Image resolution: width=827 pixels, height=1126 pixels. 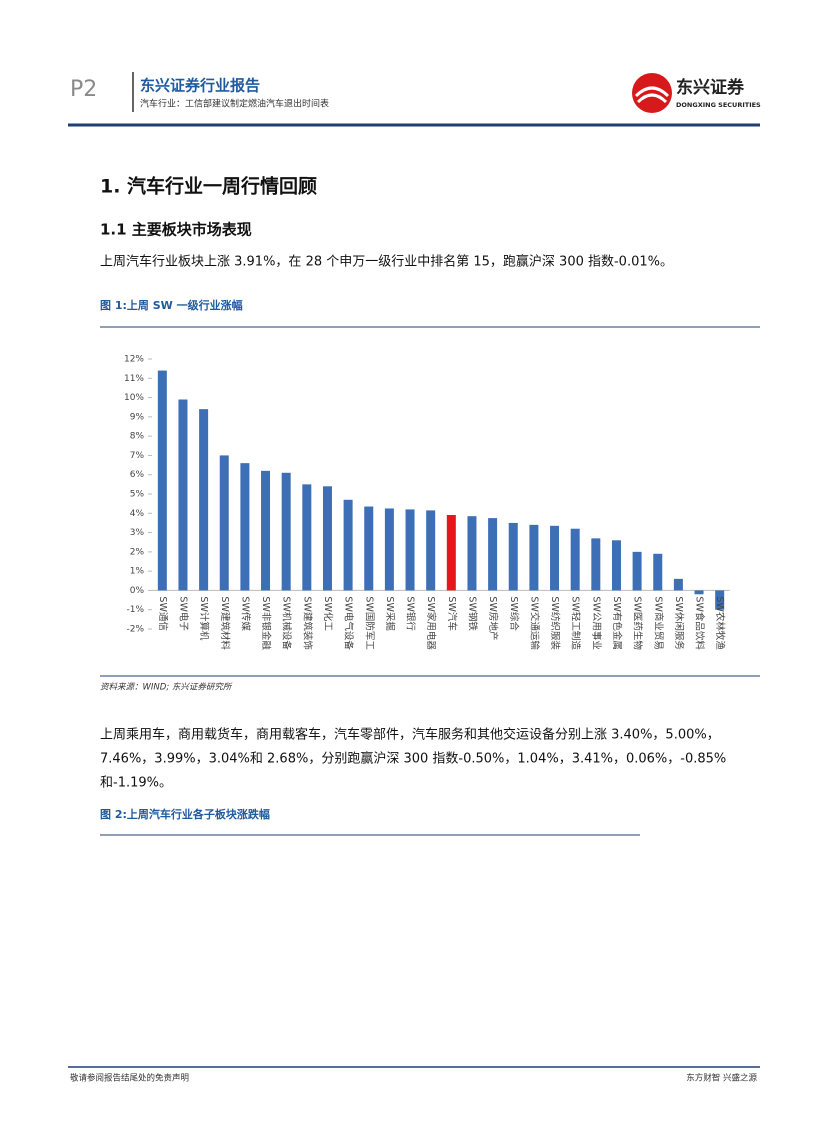 What do you see at coordinates (176, 230) in the screenshot?
I see `subheading: 1.1 主要板块市场表现` at bounding box center [176, 230].